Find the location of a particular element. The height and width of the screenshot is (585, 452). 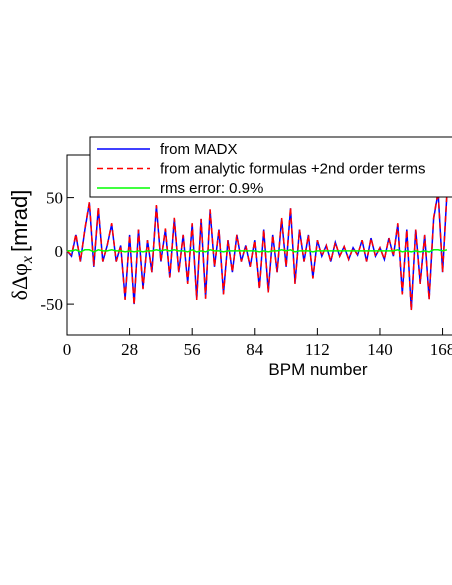

legend-label: rms error: 0.9% is located at coordinates (211, 188).